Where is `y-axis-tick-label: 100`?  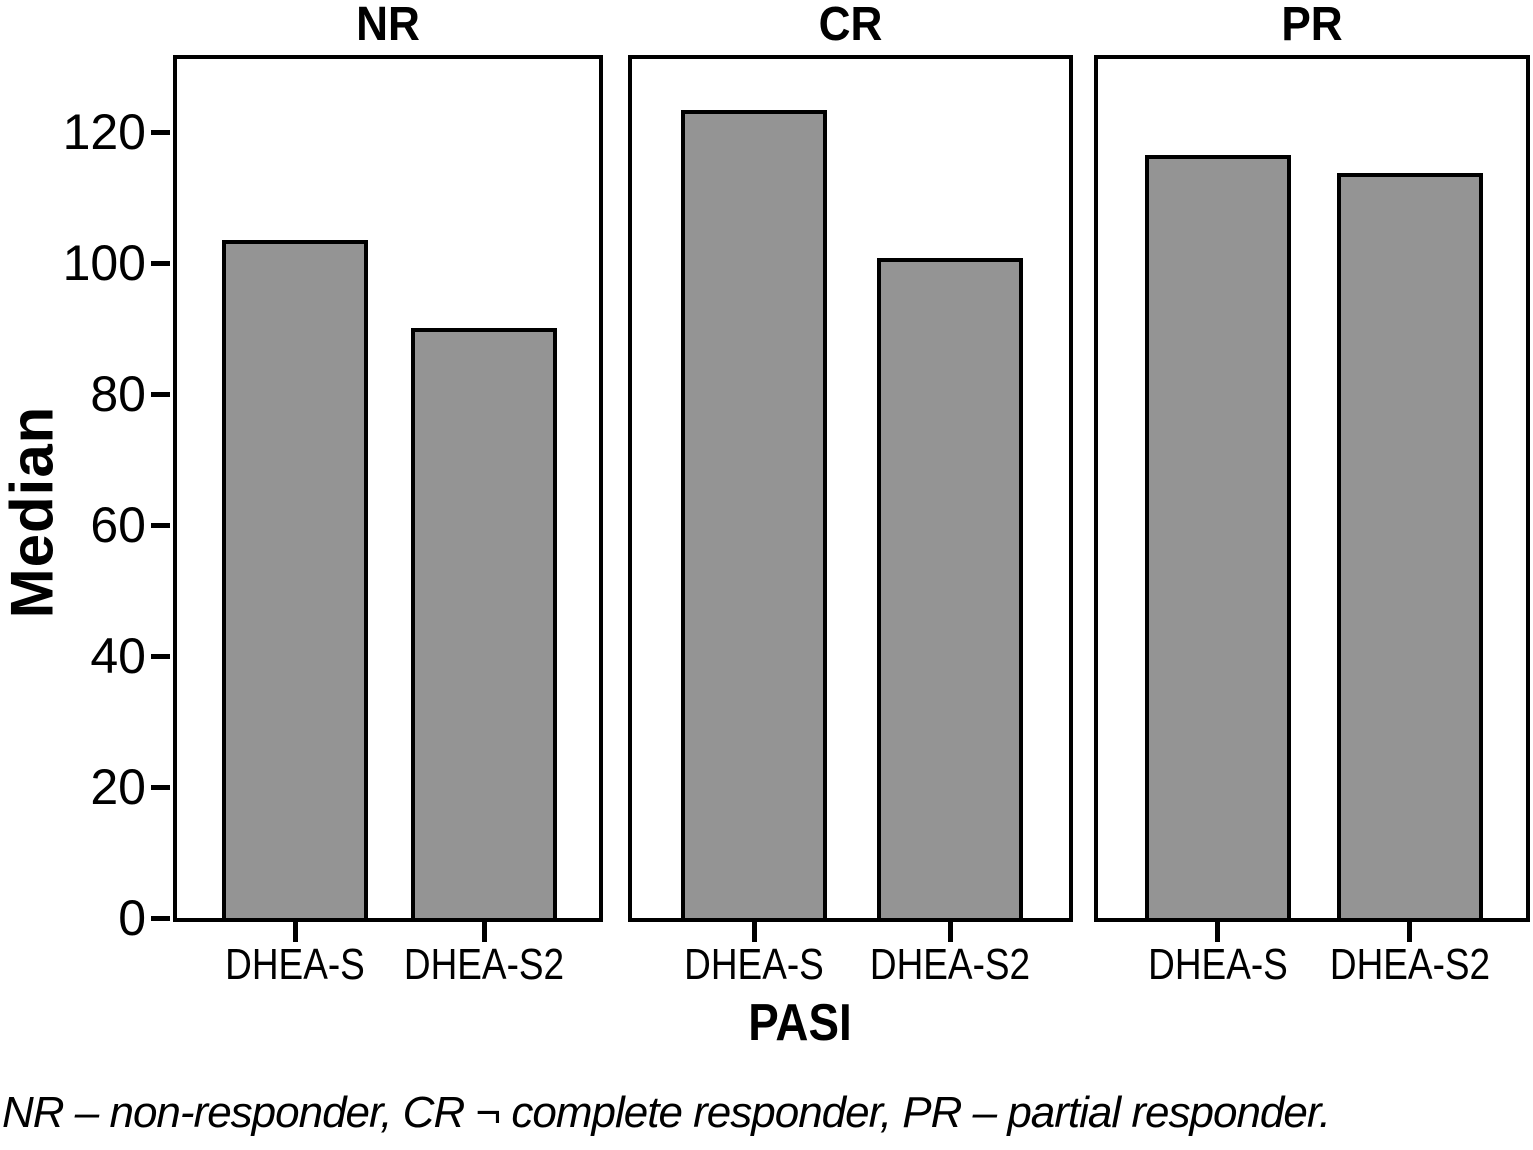 y-axis-tick-label: 100 is located at coordinates (104, 262).